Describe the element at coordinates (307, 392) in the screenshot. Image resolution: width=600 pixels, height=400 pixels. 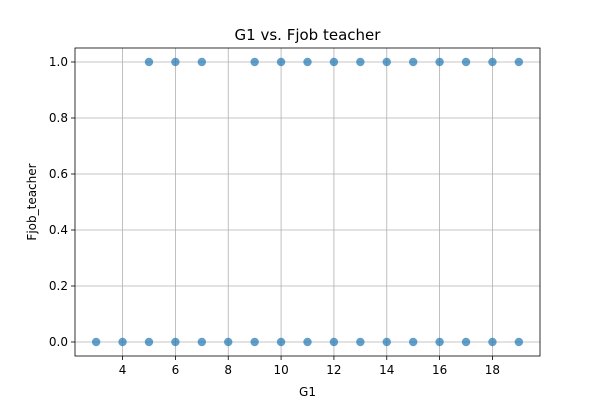
I see `x-axis-label: G1` at that location.